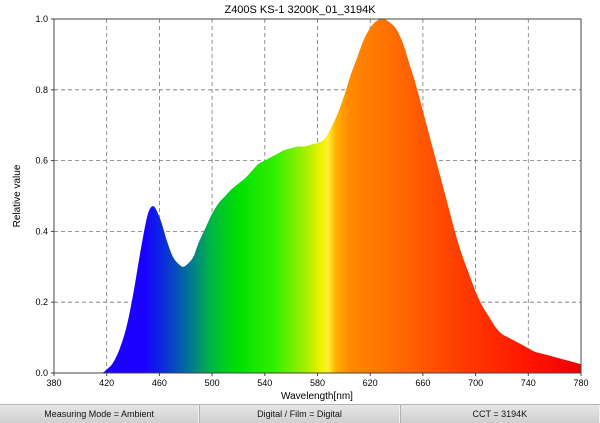  Describe the element at coordinates (317, 396) in the screenshot. I see `x-axis-label: Wavelength[nm]` at that location.